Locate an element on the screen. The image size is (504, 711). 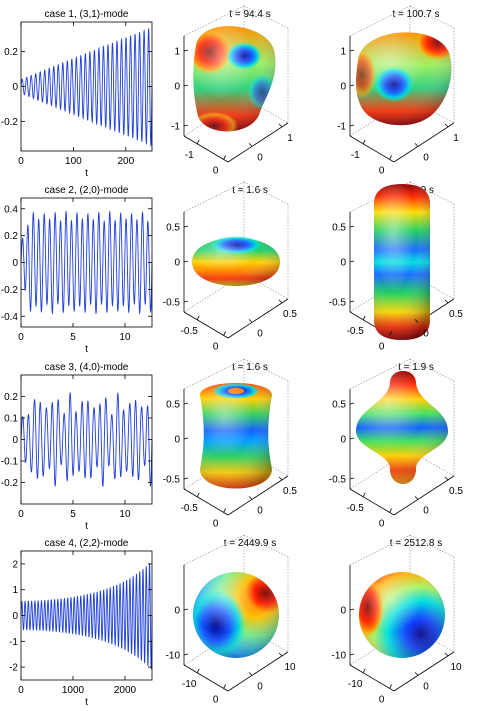
y-tick-label: 0.4 is located at coordinates (11, 209).